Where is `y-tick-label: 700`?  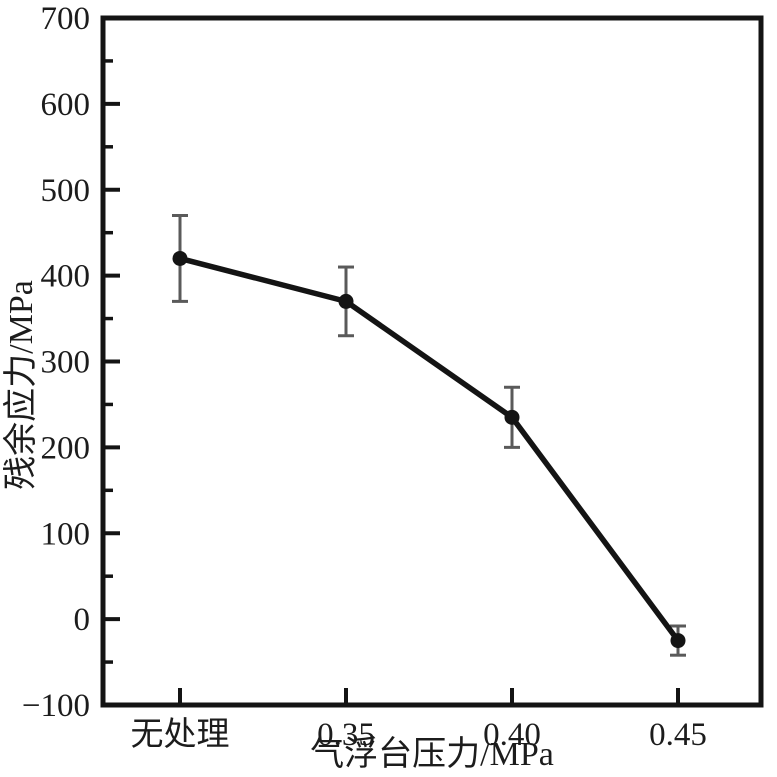 y-tick-label: 700 is located at coordinates (66, 19).